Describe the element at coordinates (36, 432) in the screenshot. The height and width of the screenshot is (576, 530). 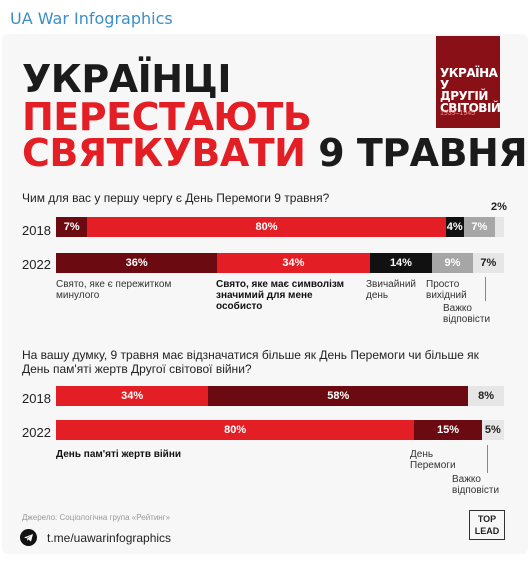
I see `chart2-year-2022: 2022` at that location.